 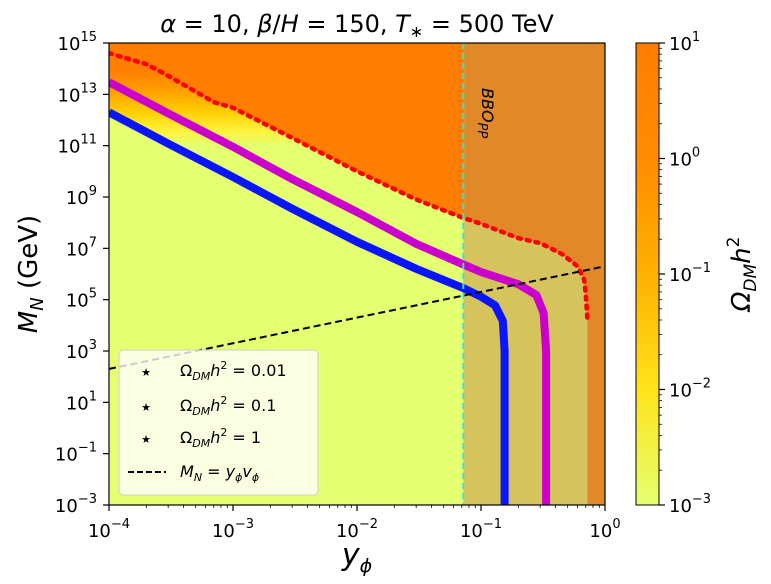 I want to click on legend-entry-0.1: ★ ΩDMh2 = 0.1, so click(x=208, y=406).